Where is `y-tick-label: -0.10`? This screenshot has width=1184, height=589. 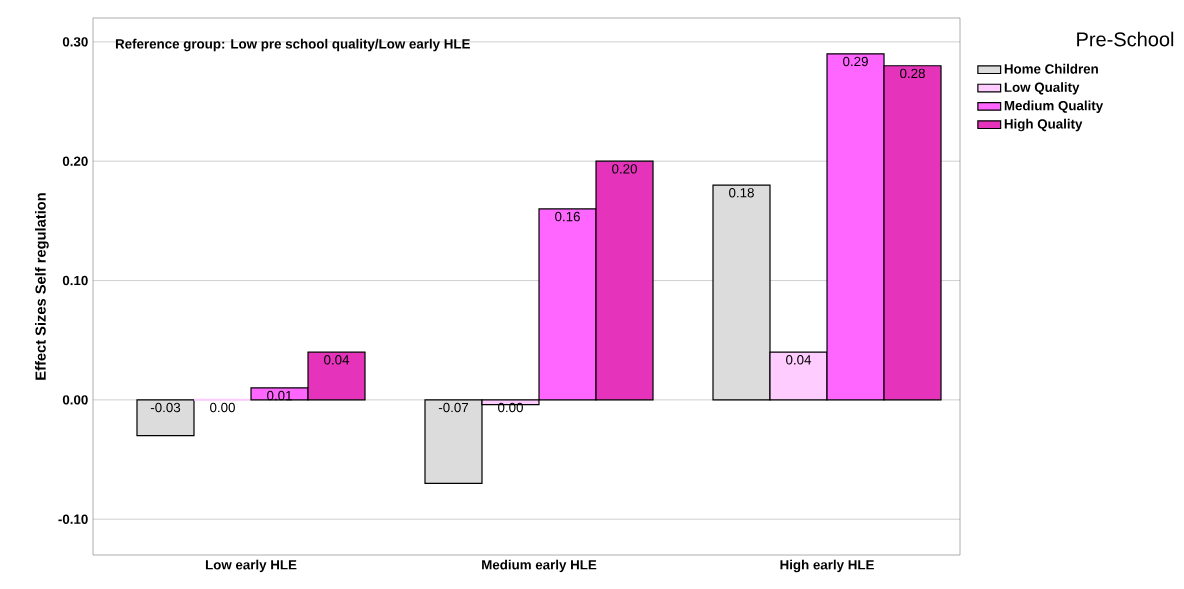
y-tick-label: -0.10 is located at coordinates (73, 519).